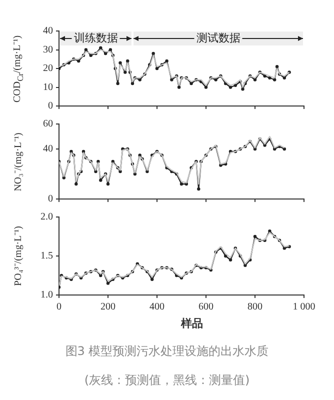 The width and height of the screenshot is (334, 400). I want to click on y-tick-label: 1.0, so click(46, 295).